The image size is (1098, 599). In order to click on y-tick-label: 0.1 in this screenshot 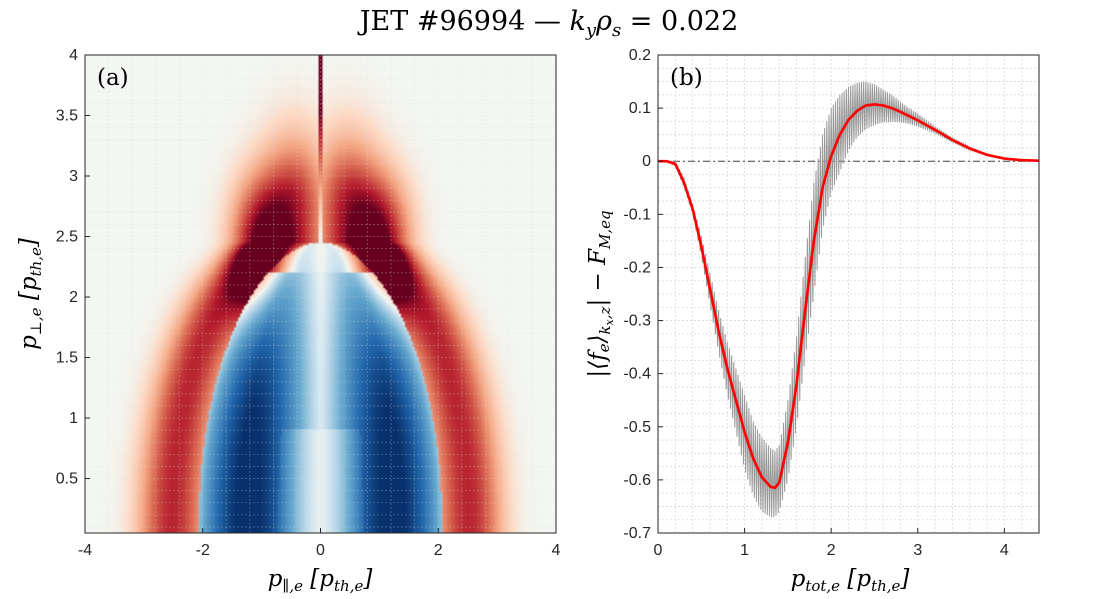, I will do `click(640, 108)`.